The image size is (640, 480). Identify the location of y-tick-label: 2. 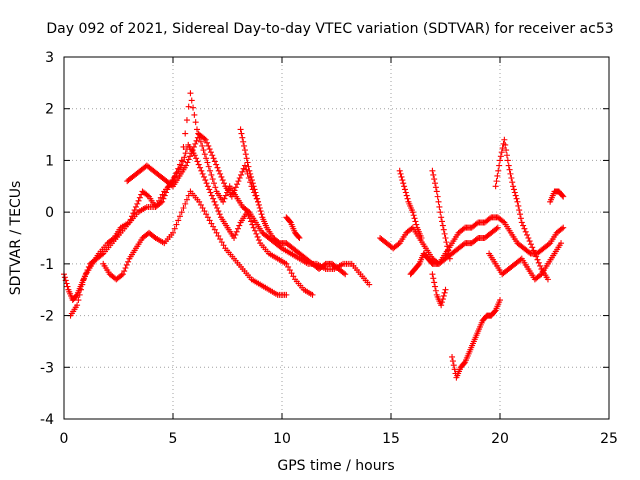
(49, 110).